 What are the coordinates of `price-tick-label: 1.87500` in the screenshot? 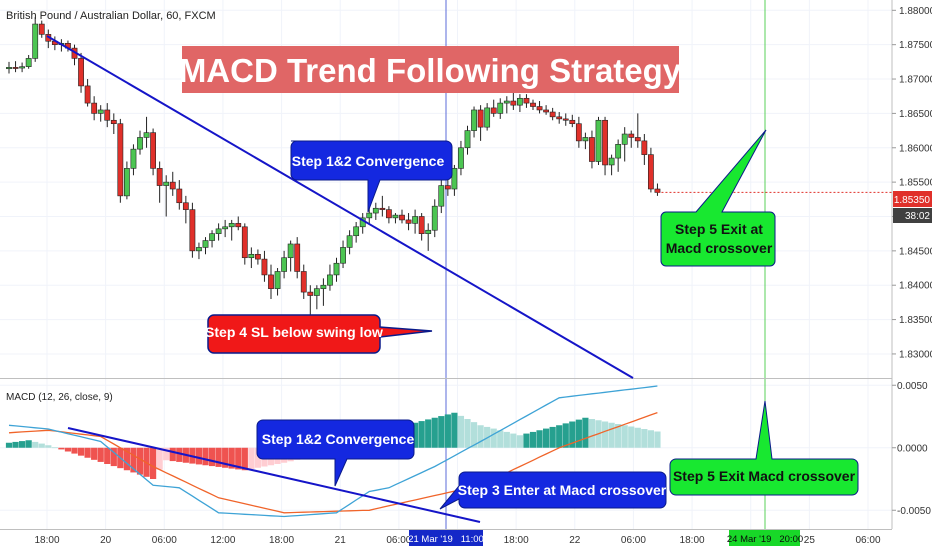 It's located at (915, 45).